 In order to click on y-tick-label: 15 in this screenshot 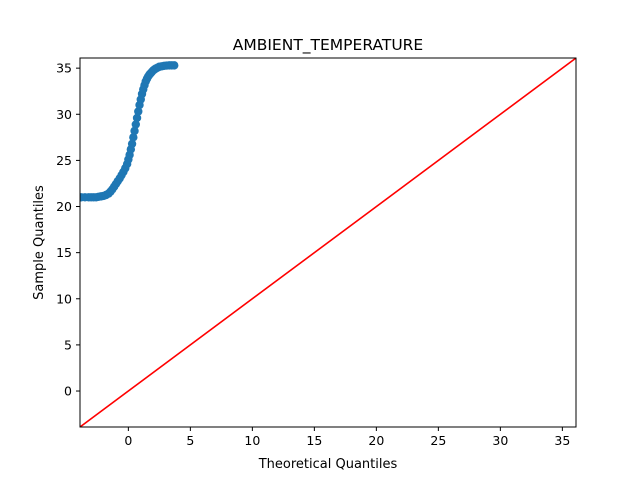, I will do `click(64, 252)`.